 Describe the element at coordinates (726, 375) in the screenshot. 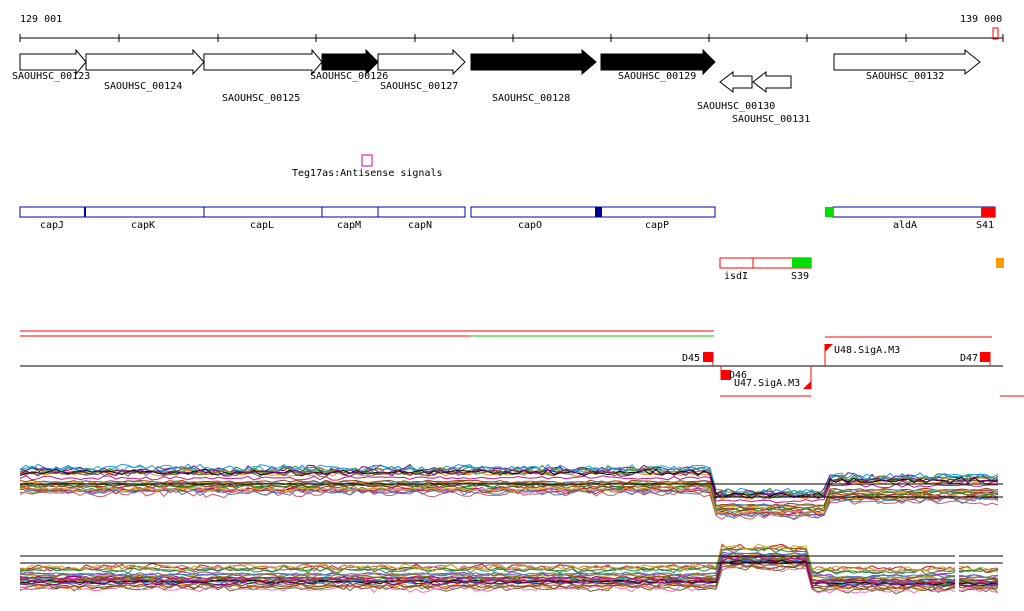

I see `d46-marker` at that location.